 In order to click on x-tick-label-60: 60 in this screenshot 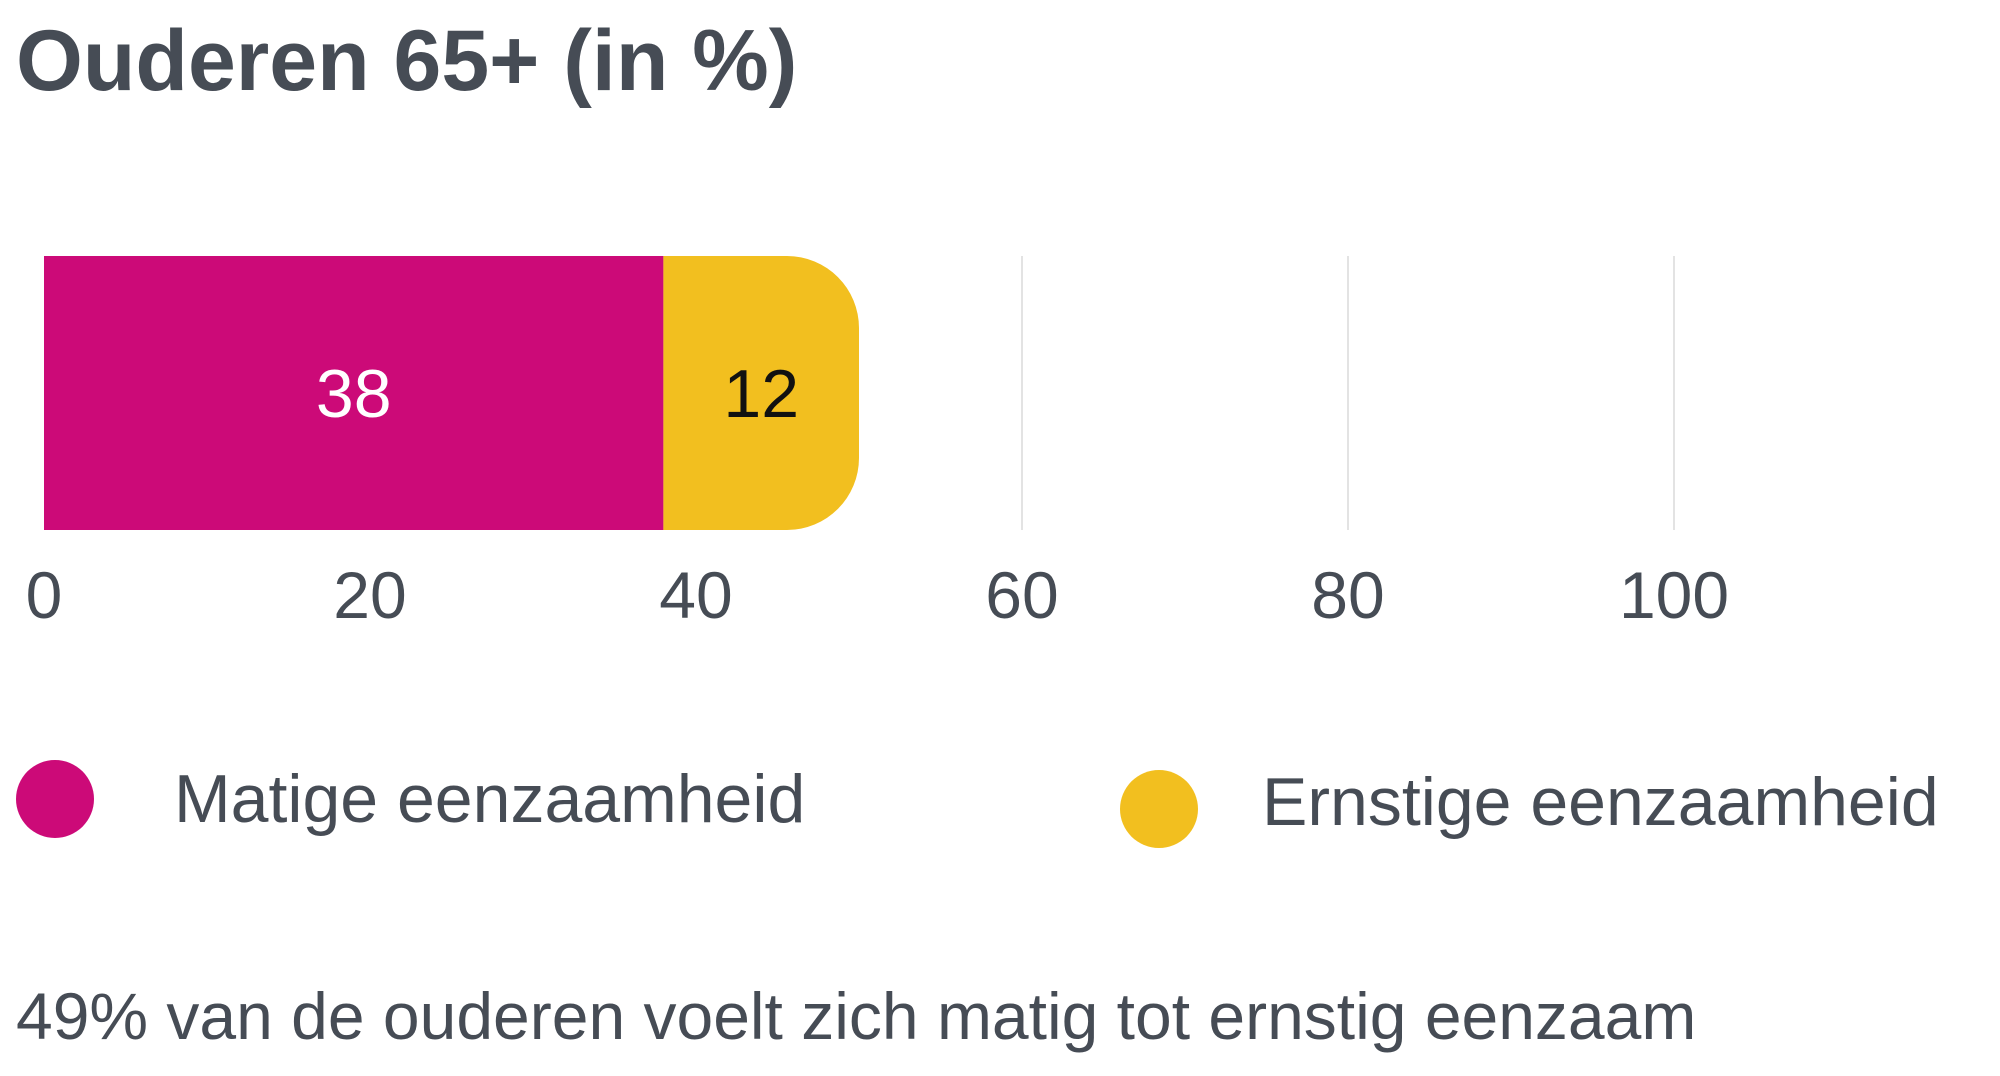, I will do `click(1021, 595)`.